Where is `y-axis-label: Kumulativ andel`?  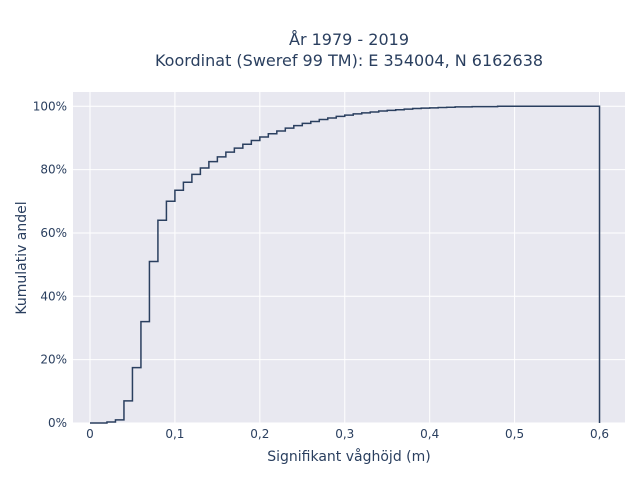
y-axis-label: Kumulativ andel is located at coordinates (22, 257).